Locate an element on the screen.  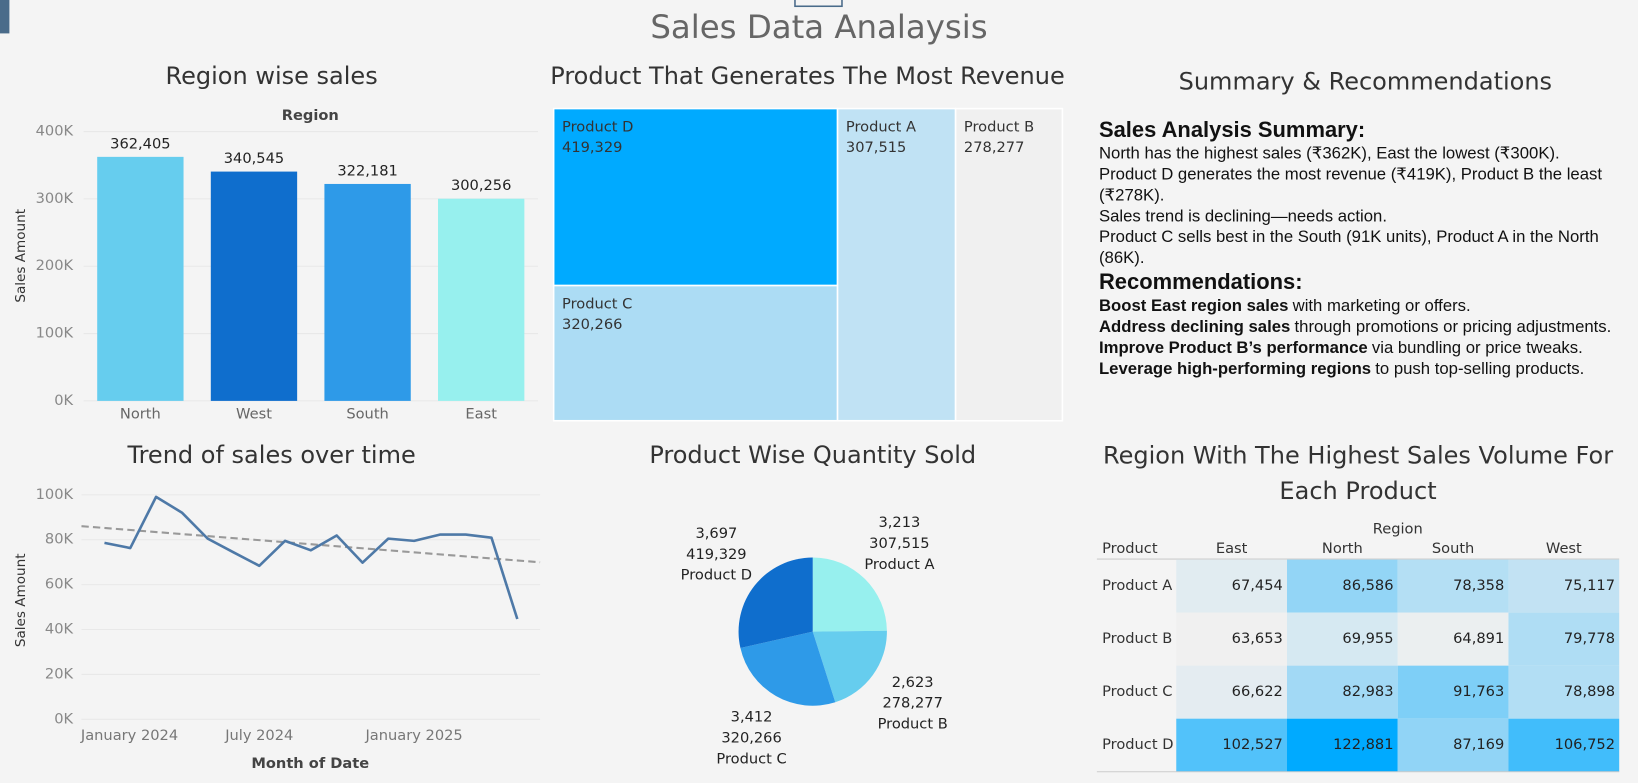
recommendation-bold: Boost East region sales is located at coordinates (1193, 306).